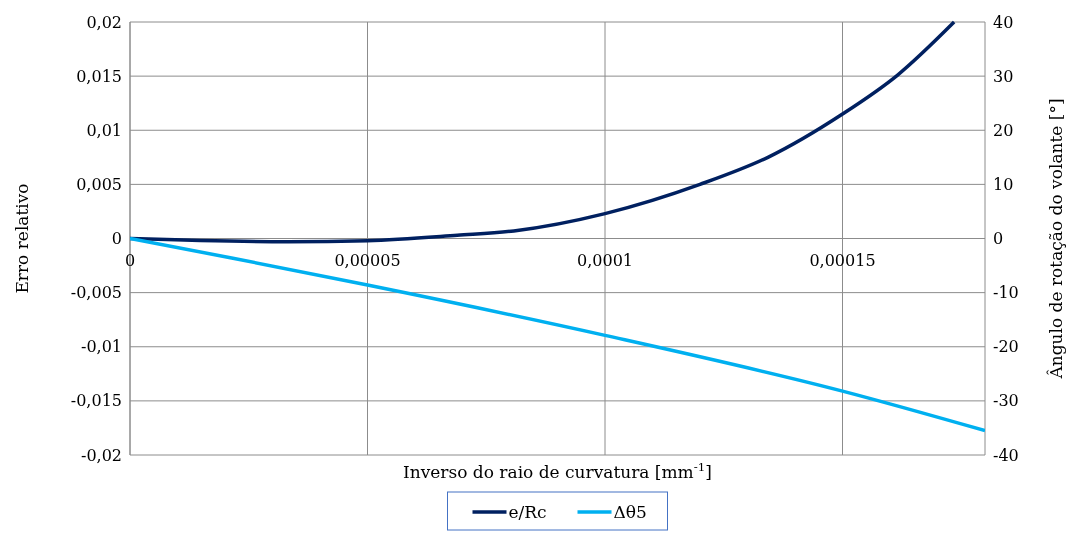  I want to click on legend-label: e/Rc, so click(527, 511).